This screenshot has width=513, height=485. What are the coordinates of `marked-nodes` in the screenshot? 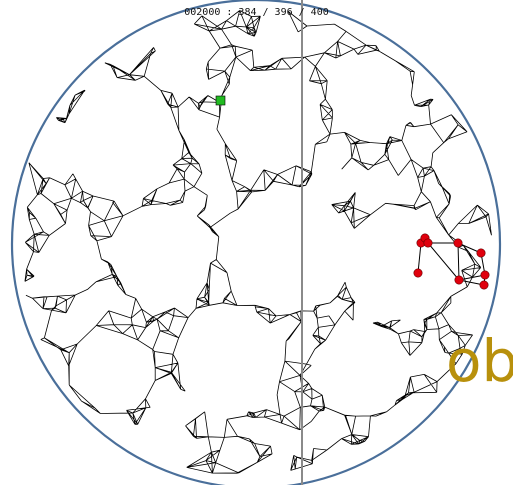 It's located at (451, 261).